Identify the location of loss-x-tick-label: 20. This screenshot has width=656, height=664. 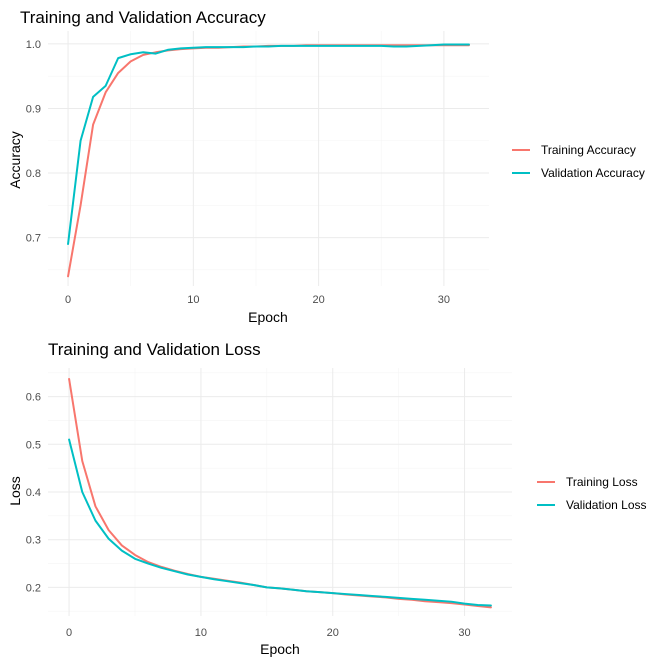
(333, 633).